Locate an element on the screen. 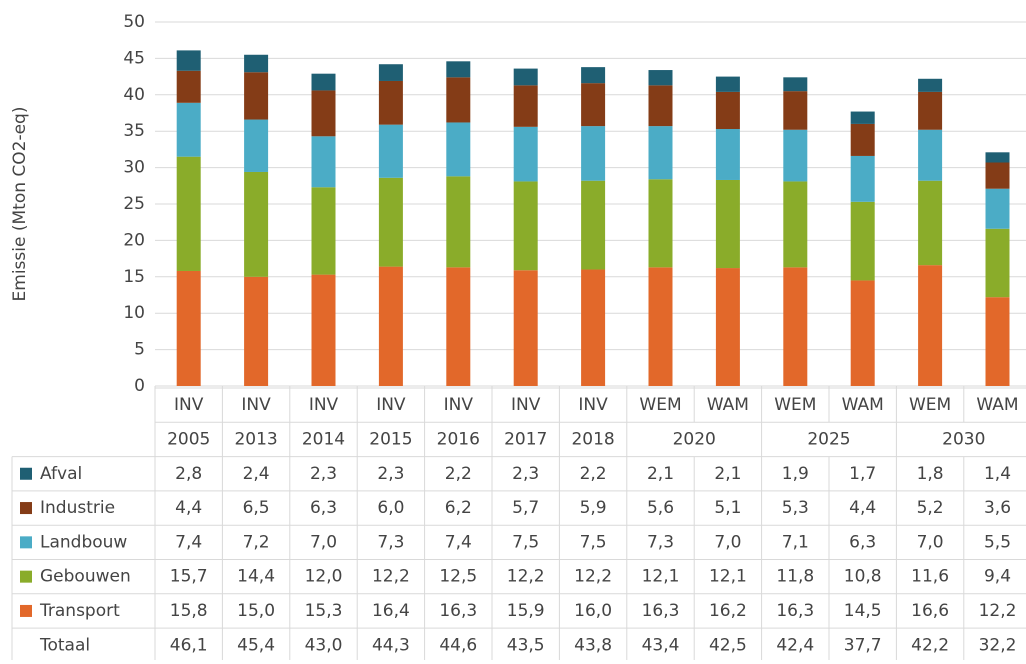 This screenshot has height=664, width=1026. cell-total: 37,7 is located at coordinates (863, 645).